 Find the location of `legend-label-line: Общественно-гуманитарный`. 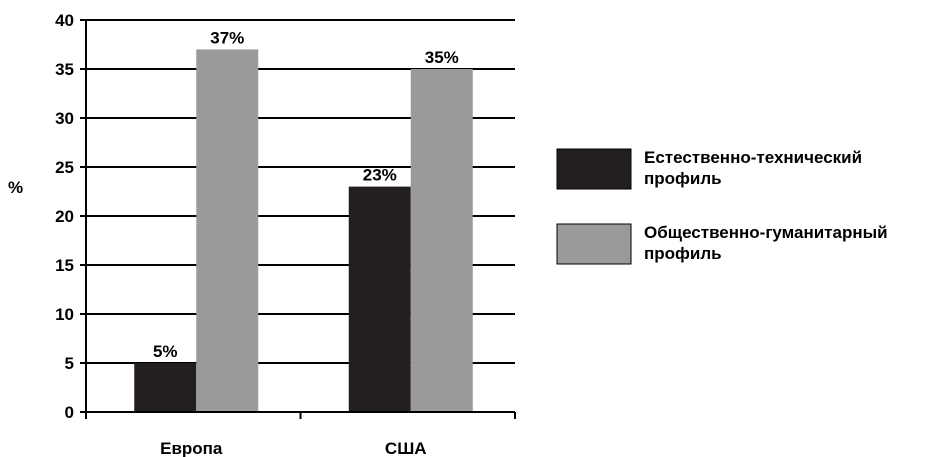

legend-label-line: Общественно-гуманитарный is located at coordinates (766, 232).